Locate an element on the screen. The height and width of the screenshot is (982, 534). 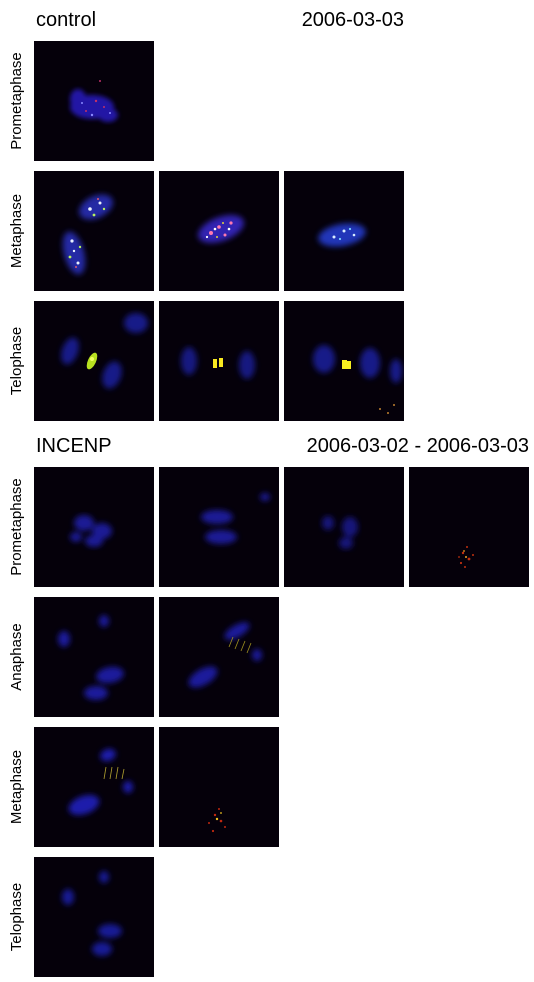
group-title-incenp: INCENP is located at coordinates (74, 446).